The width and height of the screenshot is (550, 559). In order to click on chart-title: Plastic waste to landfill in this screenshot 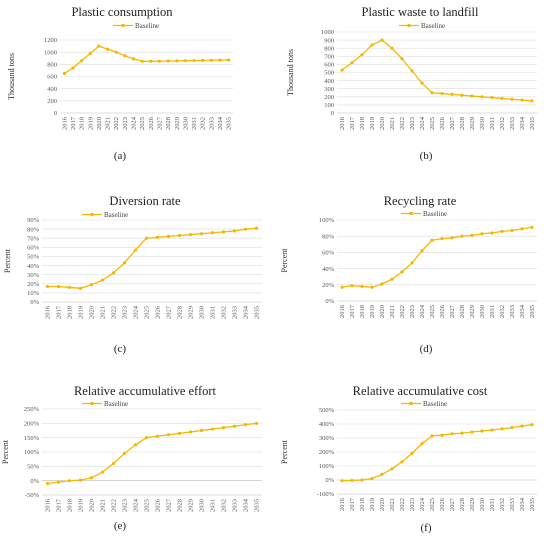, I will do `click(421, 12)`.